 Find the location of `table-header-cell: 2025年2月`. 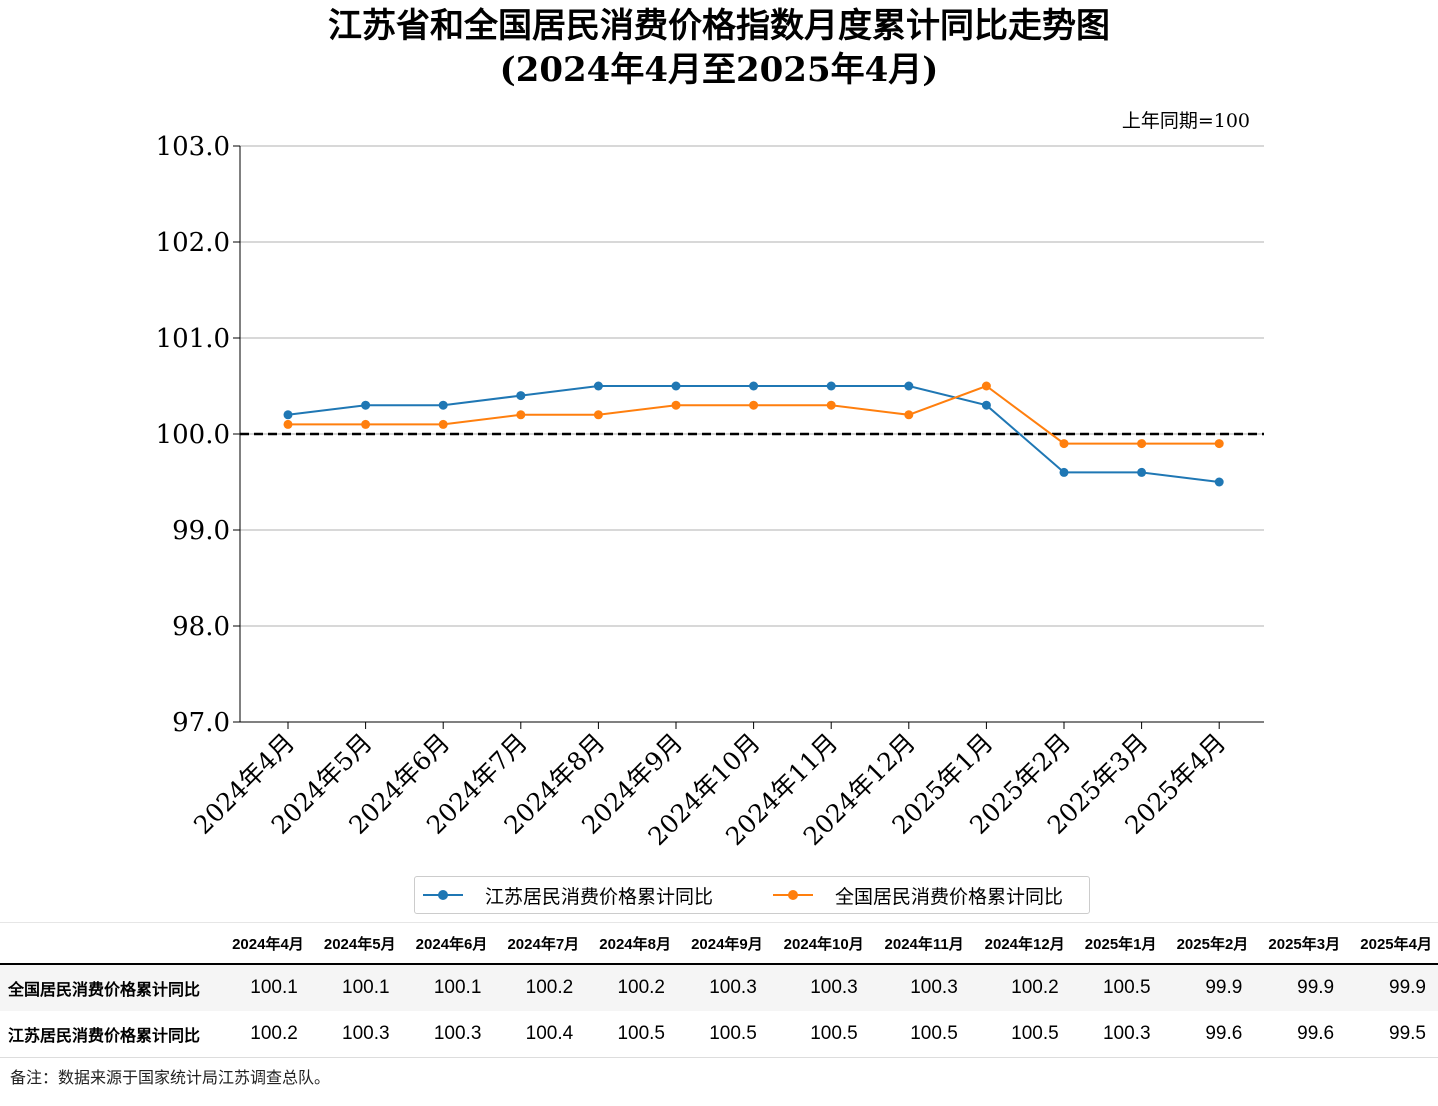

table-header-cell: 2025年2月 is located at coordinates (1208, 943).